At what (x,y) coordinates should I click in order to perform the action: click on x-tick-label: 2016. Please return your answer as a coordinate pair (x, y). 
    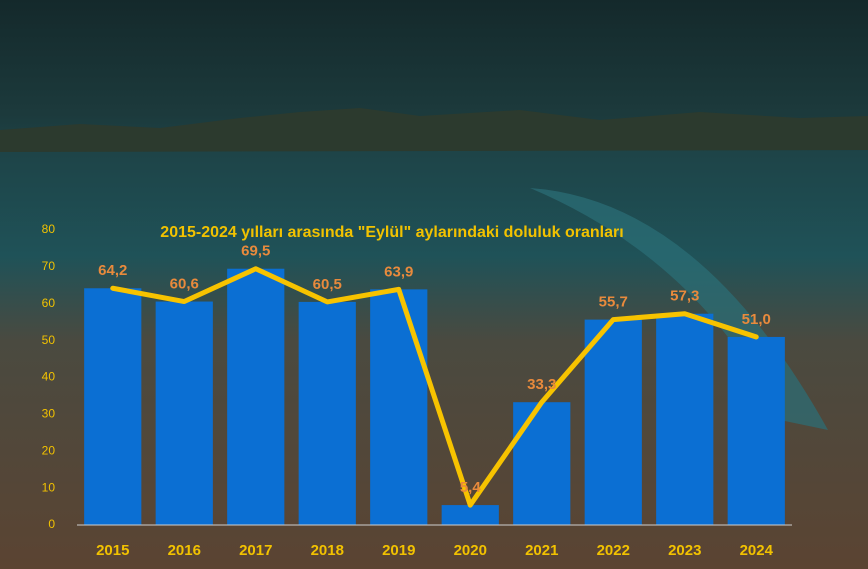
    Looking at the image, I should click on (184, 550).